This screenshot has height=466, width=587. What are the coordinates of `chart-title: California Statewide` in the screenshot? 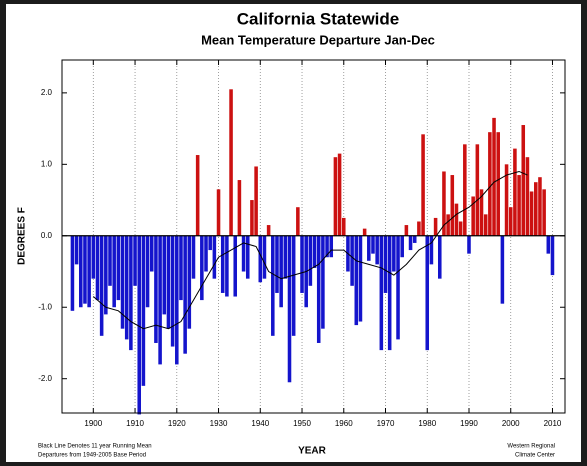 It's located at (318, 18).